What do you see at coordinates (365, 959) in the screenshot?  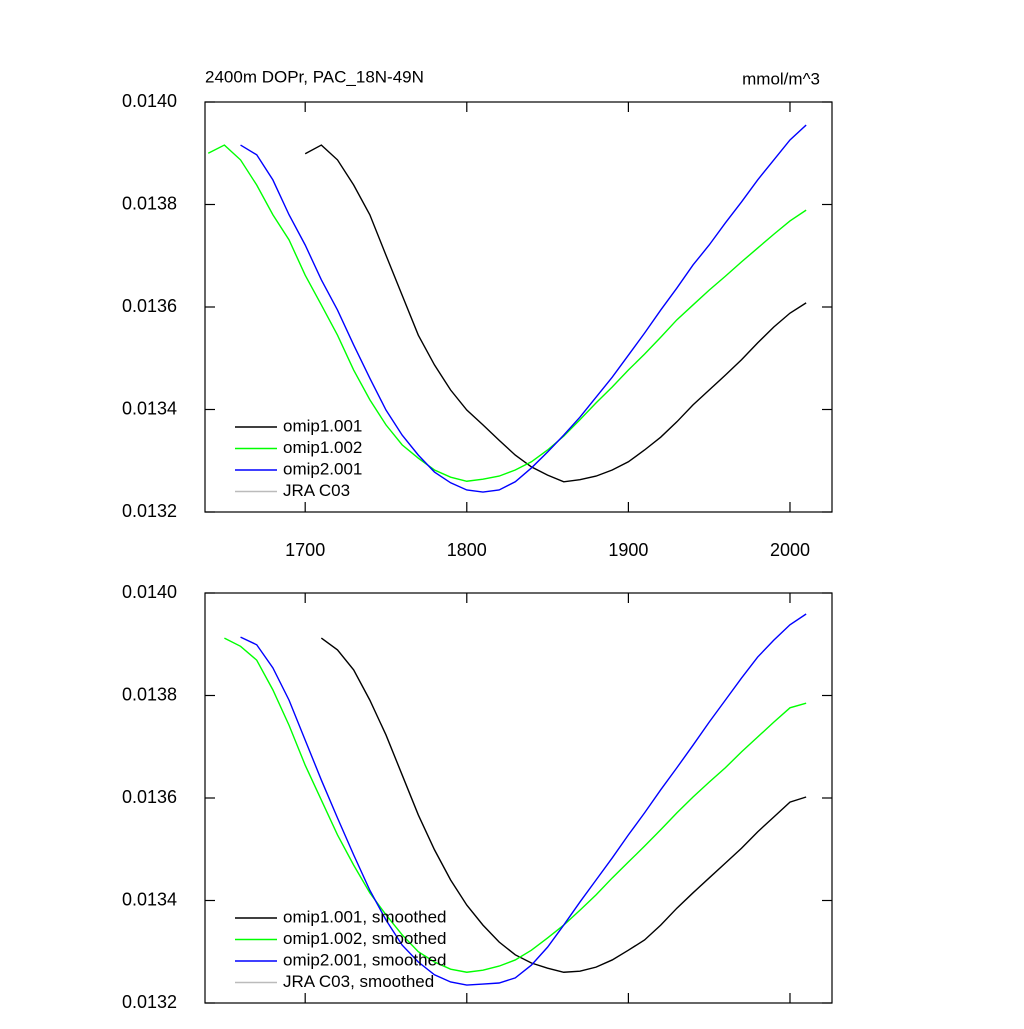 I see `legend-label: omip2.001, smoothed` at bounding box center [365, 959].